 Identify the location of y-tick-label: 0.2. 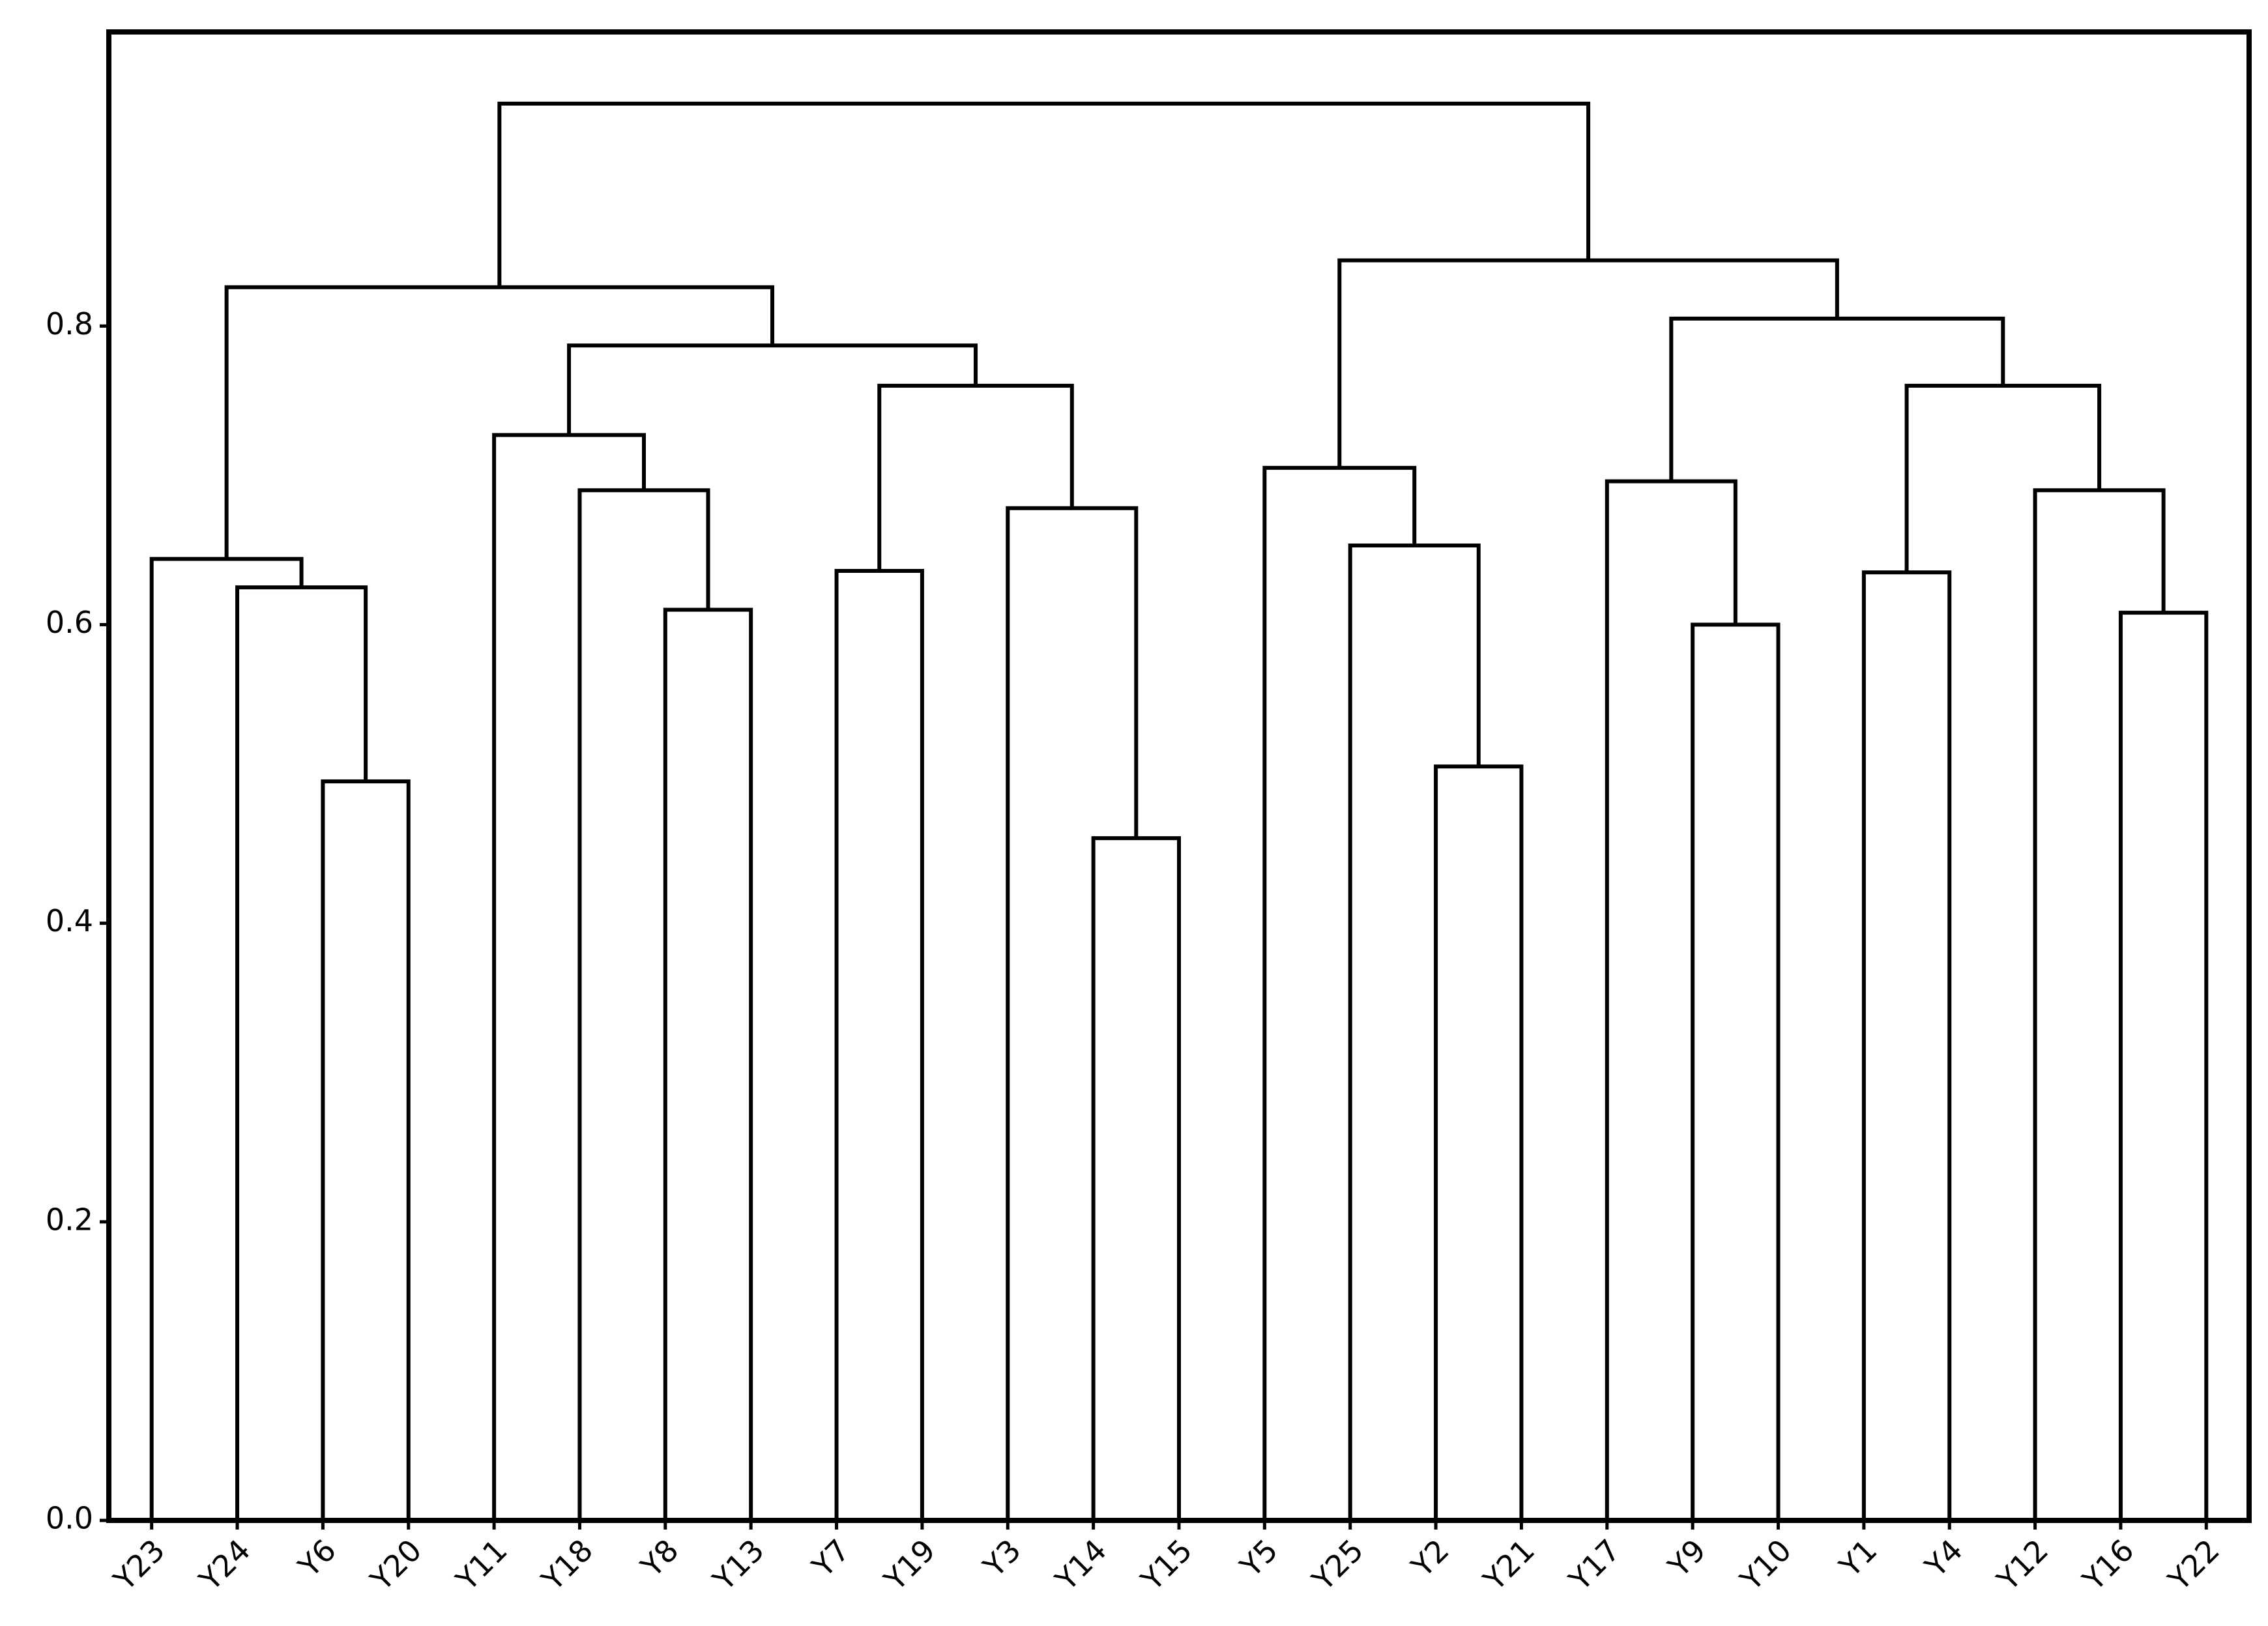
(69, 1219).